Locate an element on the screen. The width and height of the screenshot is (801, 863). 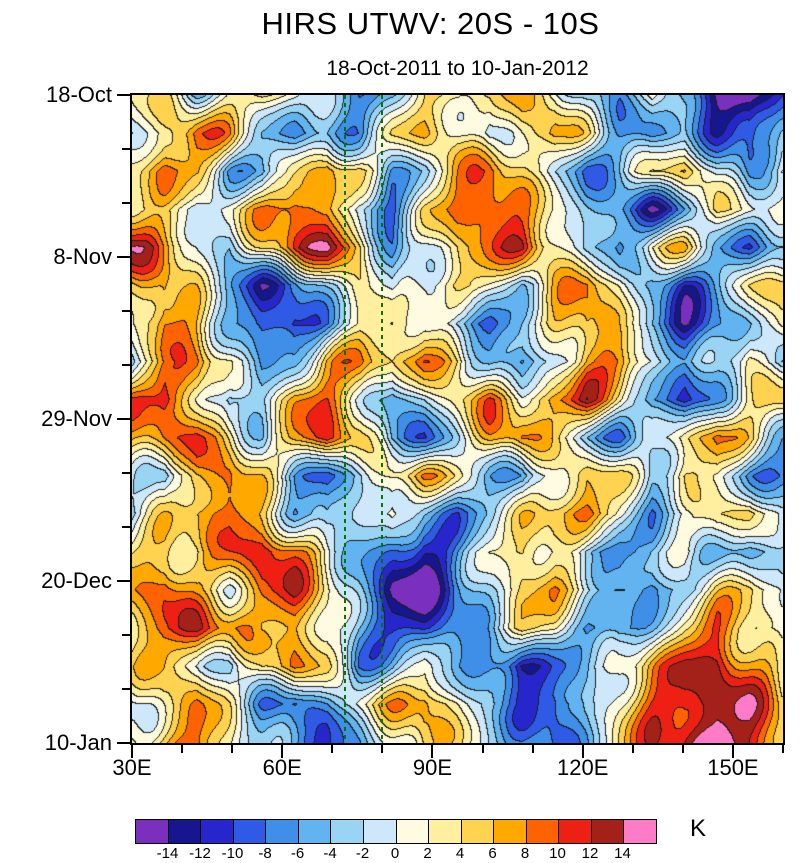
colorbar-tick-label: 6 is located at coordinates (492, 853).